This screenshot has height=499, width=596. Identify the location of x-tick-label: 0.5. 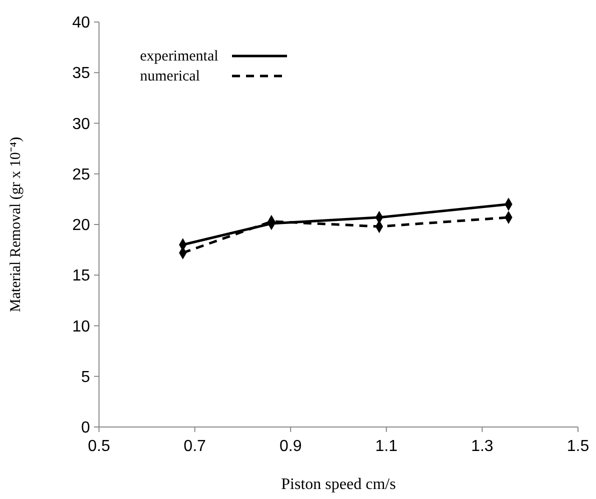
(99, 446).